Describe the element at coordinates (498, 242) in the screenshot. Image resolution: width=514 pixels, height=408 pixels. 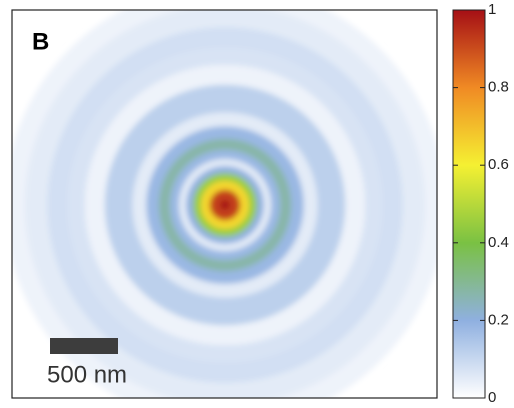
I see `colorbar-tick-label: 0.4` at that location.